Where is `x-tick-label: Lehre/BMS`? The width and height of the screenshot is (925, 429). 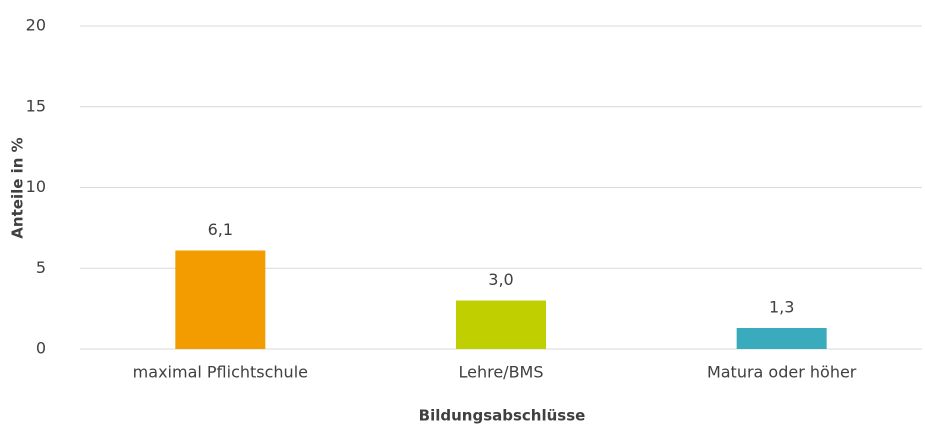
x-tick-label: Lehre/BMS is located at coordinates (500, 372).